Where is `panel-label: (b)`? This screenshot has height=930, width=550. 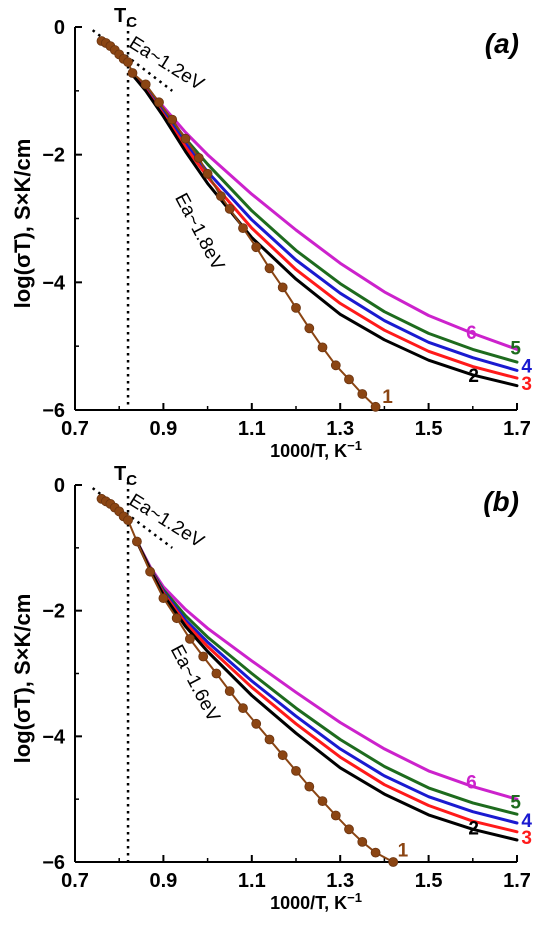 panel-label: (b) is located at coordinates (501, 501).